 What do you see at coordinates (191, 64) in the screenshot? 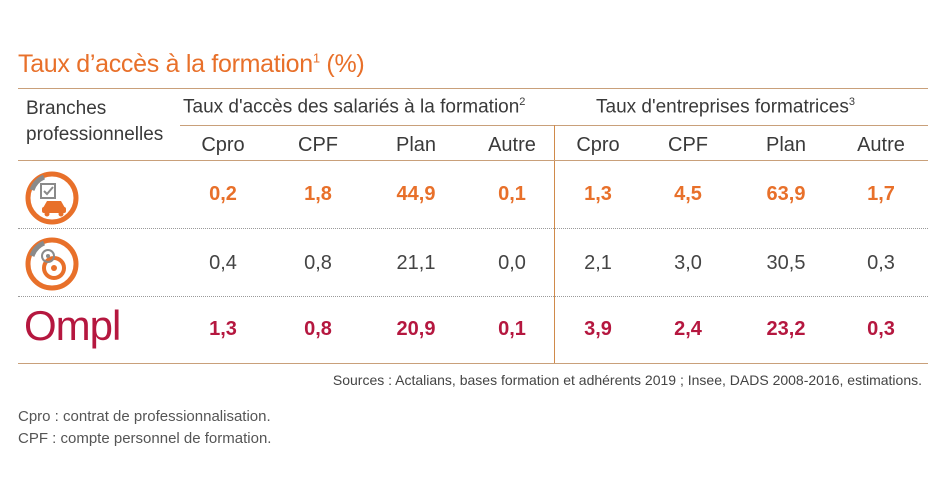
I see `page-title: Taux d’accès à la formation1 (%)` at bounding box center [191, 64].